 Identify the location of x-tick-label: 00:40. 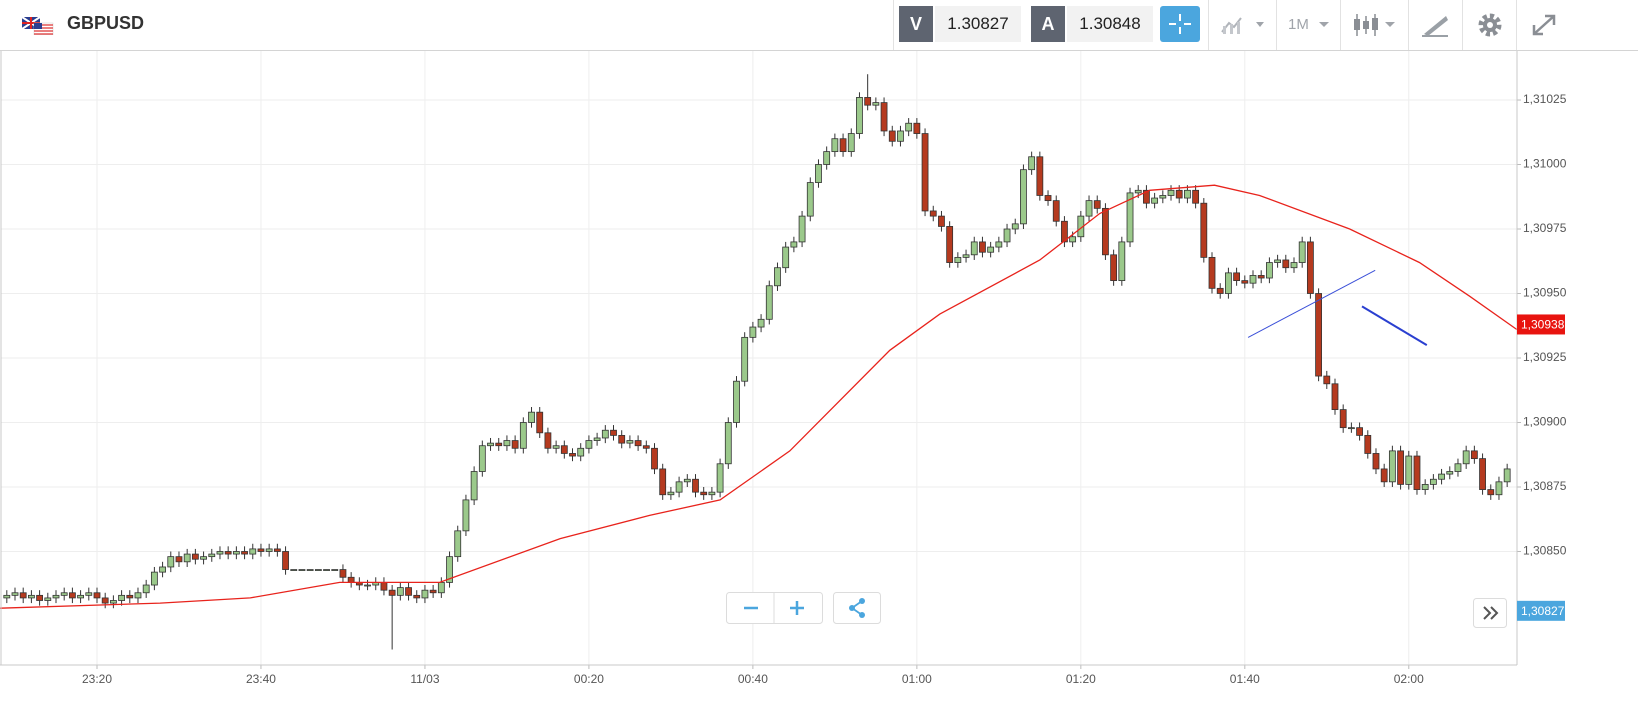
(753, 679).